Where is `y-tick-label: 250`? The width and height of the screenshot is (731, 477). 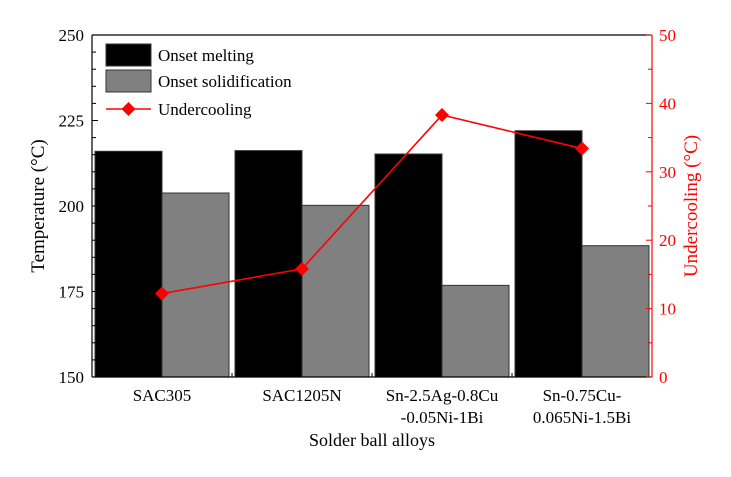
y-tick-label: 250 is located at coordinates (72, 35).